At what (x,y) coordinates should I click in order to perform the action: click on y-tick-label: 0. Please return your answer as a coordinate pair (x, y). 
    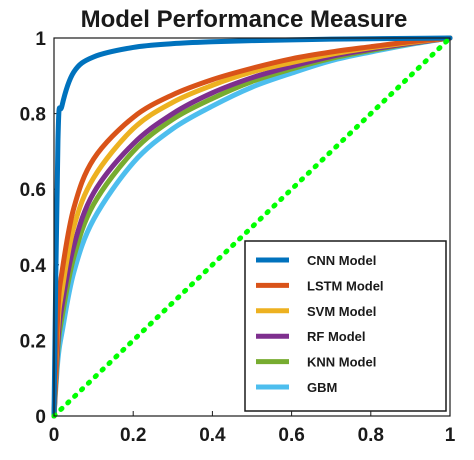
    Looking at the image, I should click on (40, 417).